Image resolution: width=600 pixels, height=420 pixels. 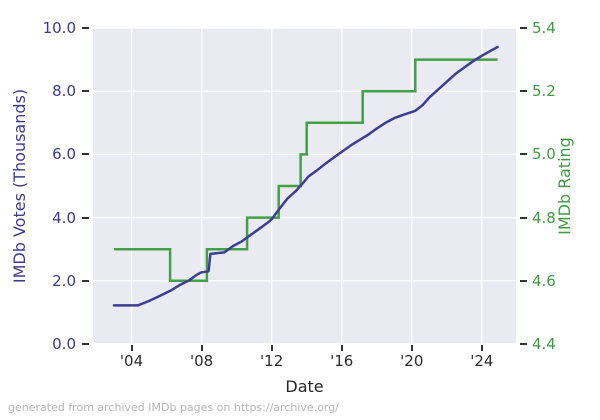 What do you see at coordinates (201, 361) in the screenshot?
I see `x-tick-label: '08` at bounding box center [201, 361].